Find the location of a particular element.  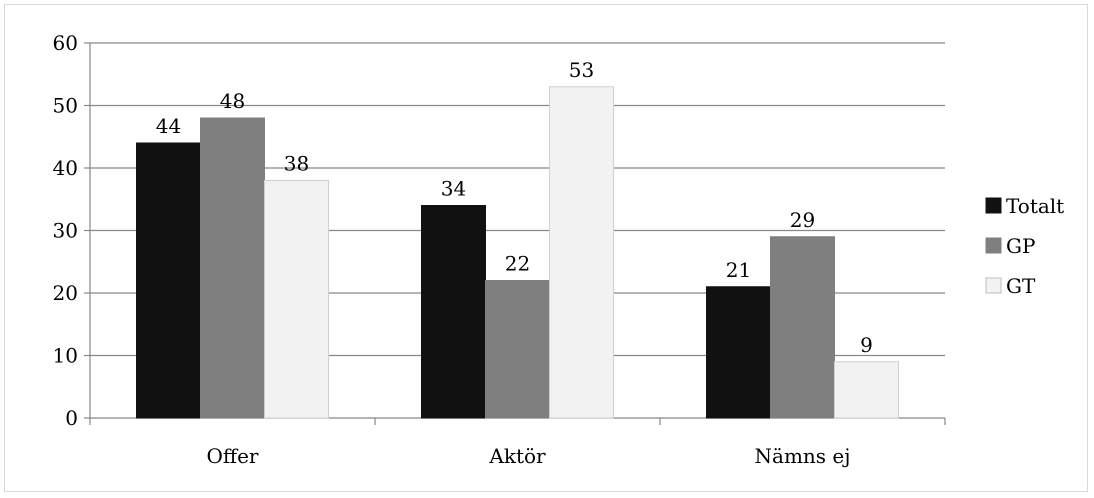

data-label: 21 is located at coordinates (738, 270).